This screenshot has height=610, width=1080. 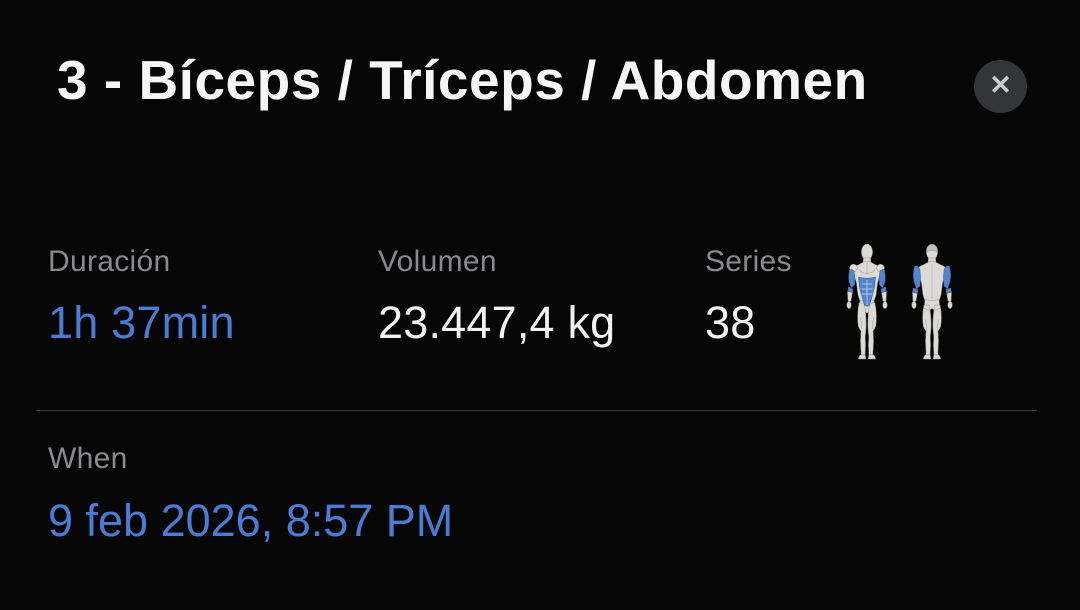 What do you see at coordinates (748, 261) in the screenshot?
I see `stat-label-series: Series` at bounding box center [748, 261].